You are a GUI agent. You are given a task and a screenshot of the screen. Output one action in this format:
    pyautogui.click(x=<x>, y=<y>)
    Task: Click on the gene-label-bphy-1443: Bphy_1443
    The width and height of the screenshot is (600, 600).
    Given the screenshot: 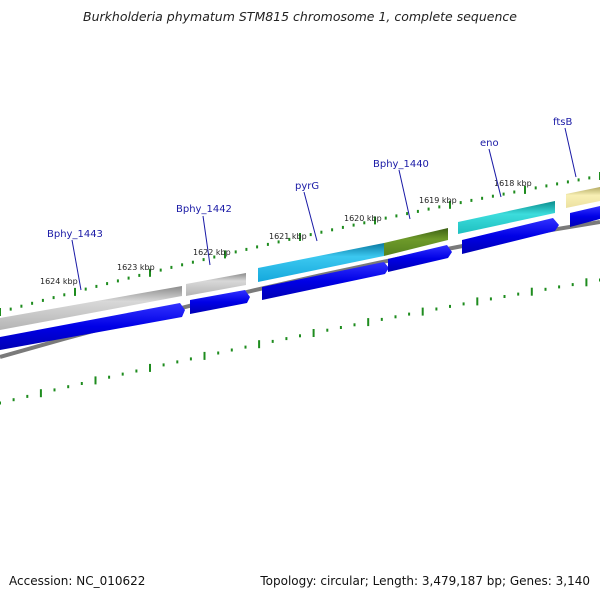 What is the action you would take?
    pyautogui.click(x=75, y=234)
    